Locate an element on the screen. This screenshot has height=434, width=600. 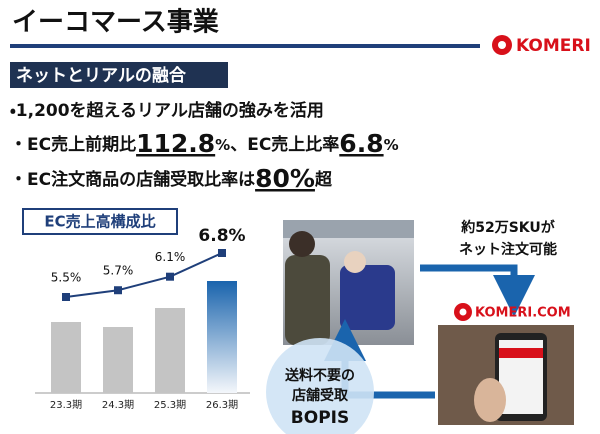
bullet: ・1,200を超えるリアル店舗の強みを活用 is located at coordinates (167, 110).